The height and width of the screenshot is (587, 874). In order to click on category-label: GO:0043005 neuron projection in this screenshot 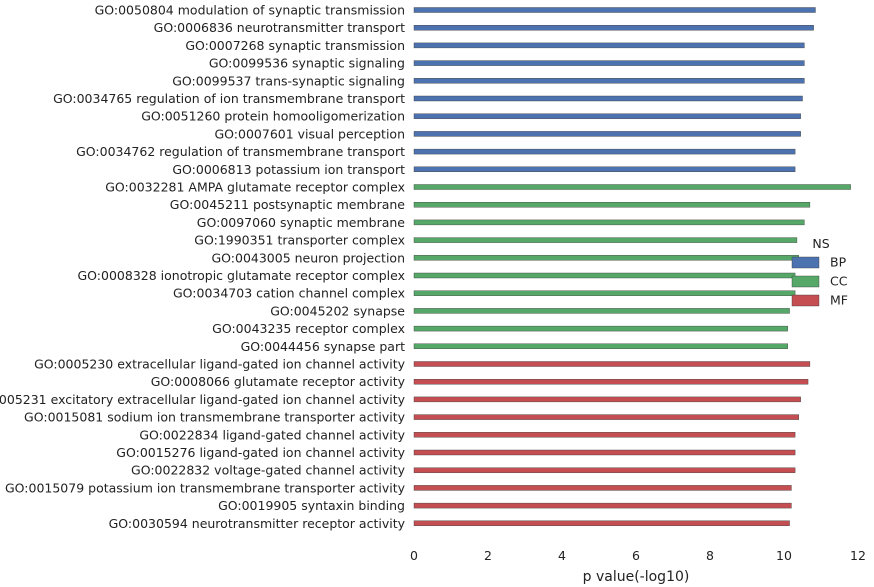, I will do `click(308, 257)`.